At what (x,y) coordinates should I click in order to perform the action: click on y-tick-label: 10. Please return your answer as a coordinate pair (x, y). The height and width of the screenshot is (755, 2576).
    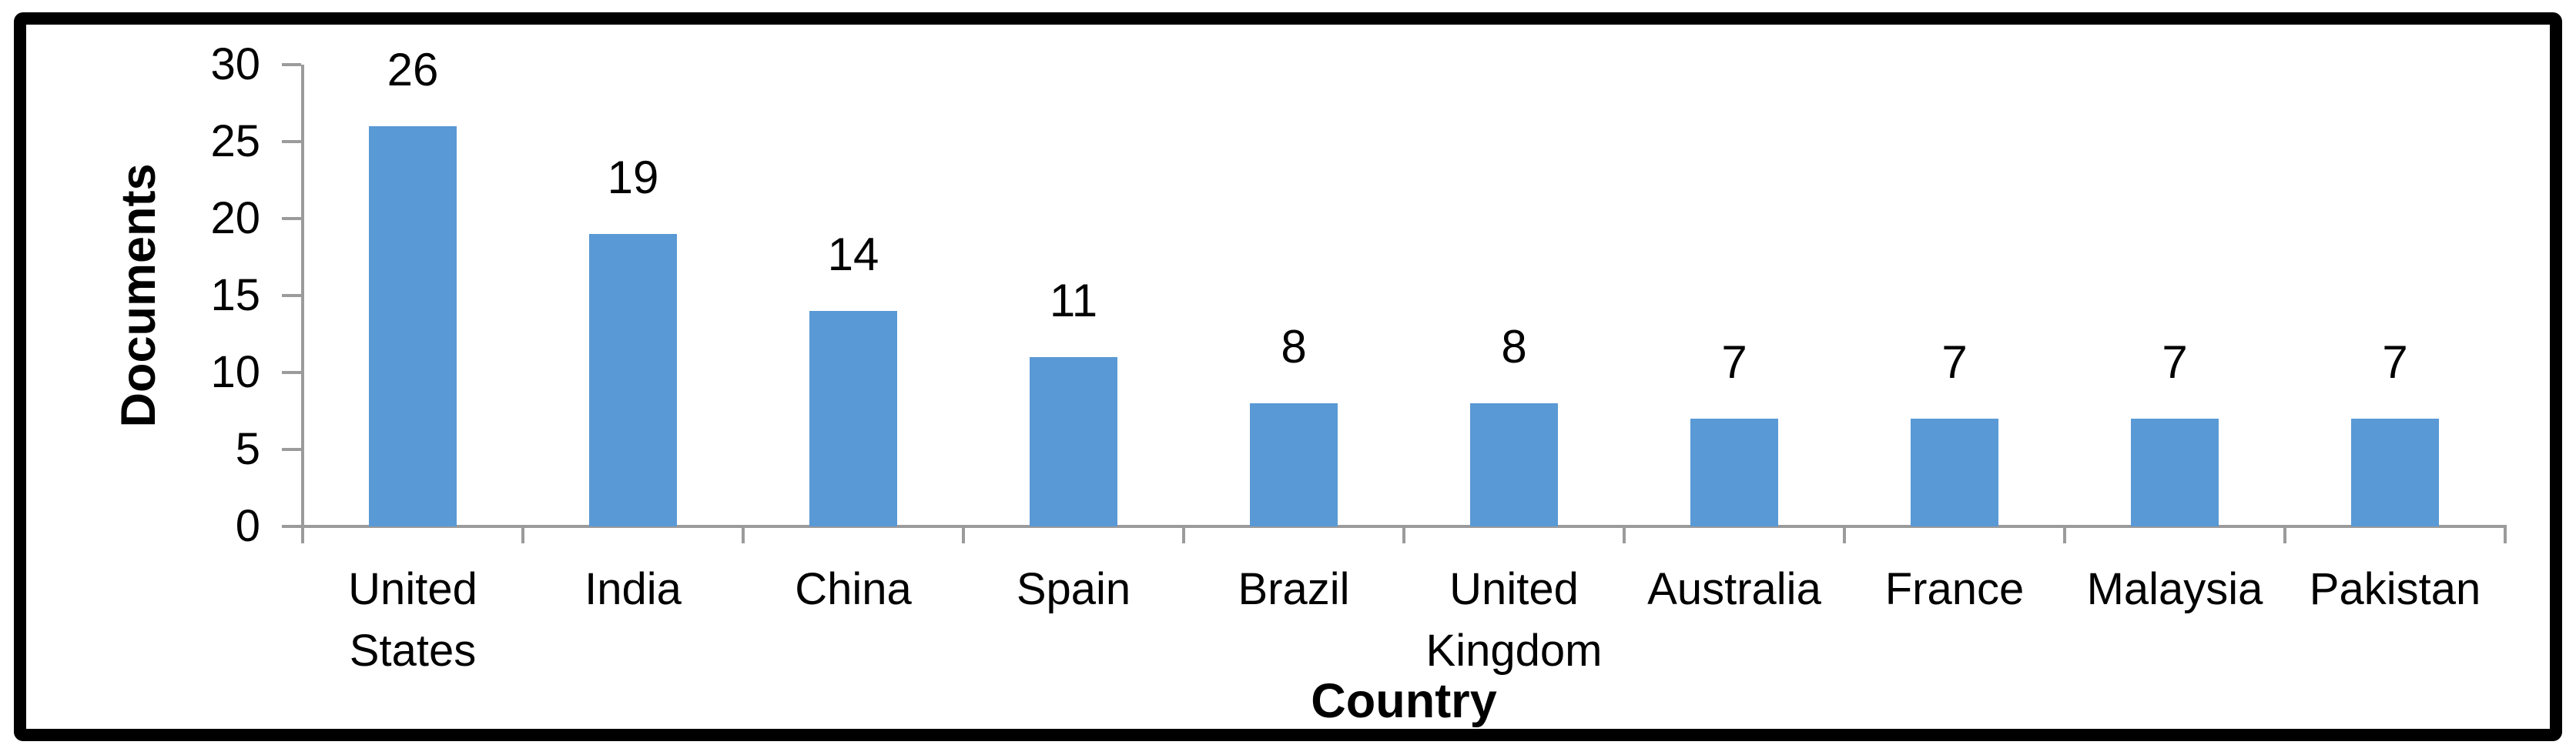
    Looking at the image, I should click on (235, 372).